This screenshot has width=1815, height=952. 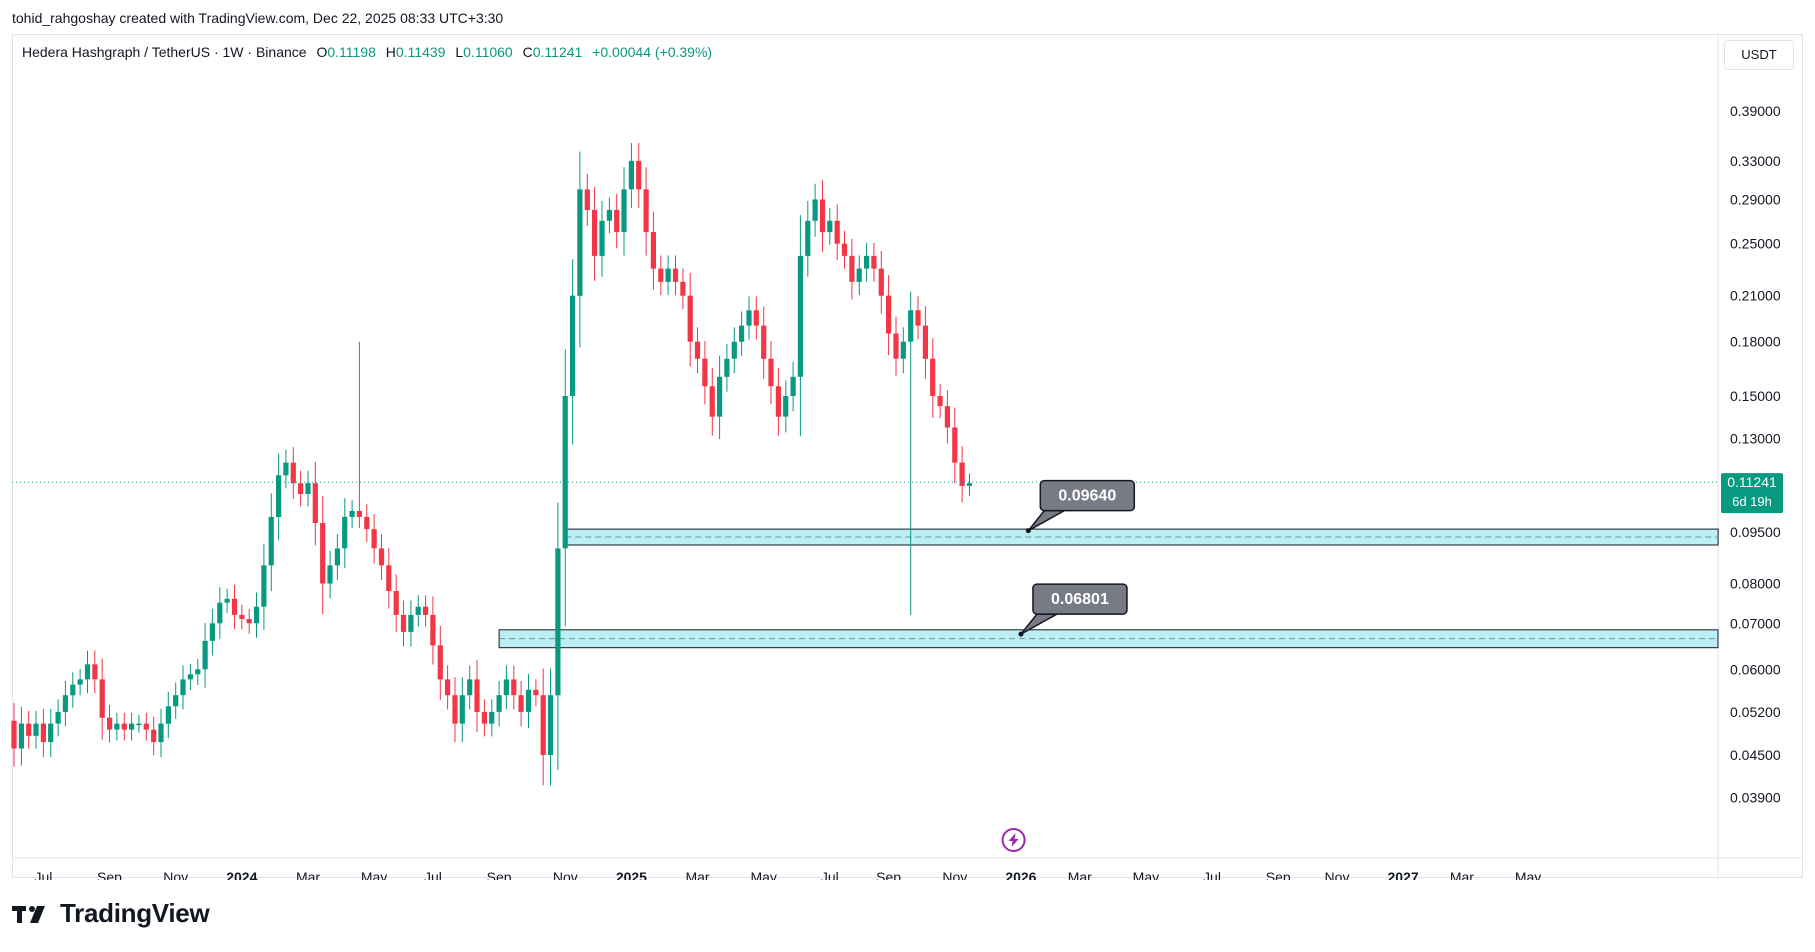 What do you see at coordinates (1755, 532) in the screenshot?
I see `y-tick-label: 0.09500` at bounding box center [1755, 532].